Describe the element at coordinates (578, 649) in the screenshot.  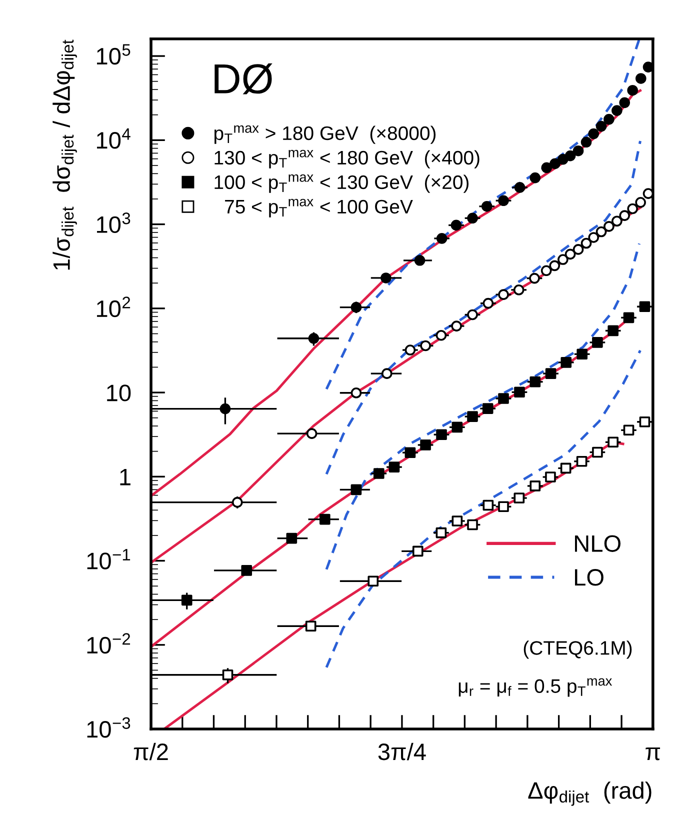
I see `annotation: (CTEQ6.1M)` at that location.